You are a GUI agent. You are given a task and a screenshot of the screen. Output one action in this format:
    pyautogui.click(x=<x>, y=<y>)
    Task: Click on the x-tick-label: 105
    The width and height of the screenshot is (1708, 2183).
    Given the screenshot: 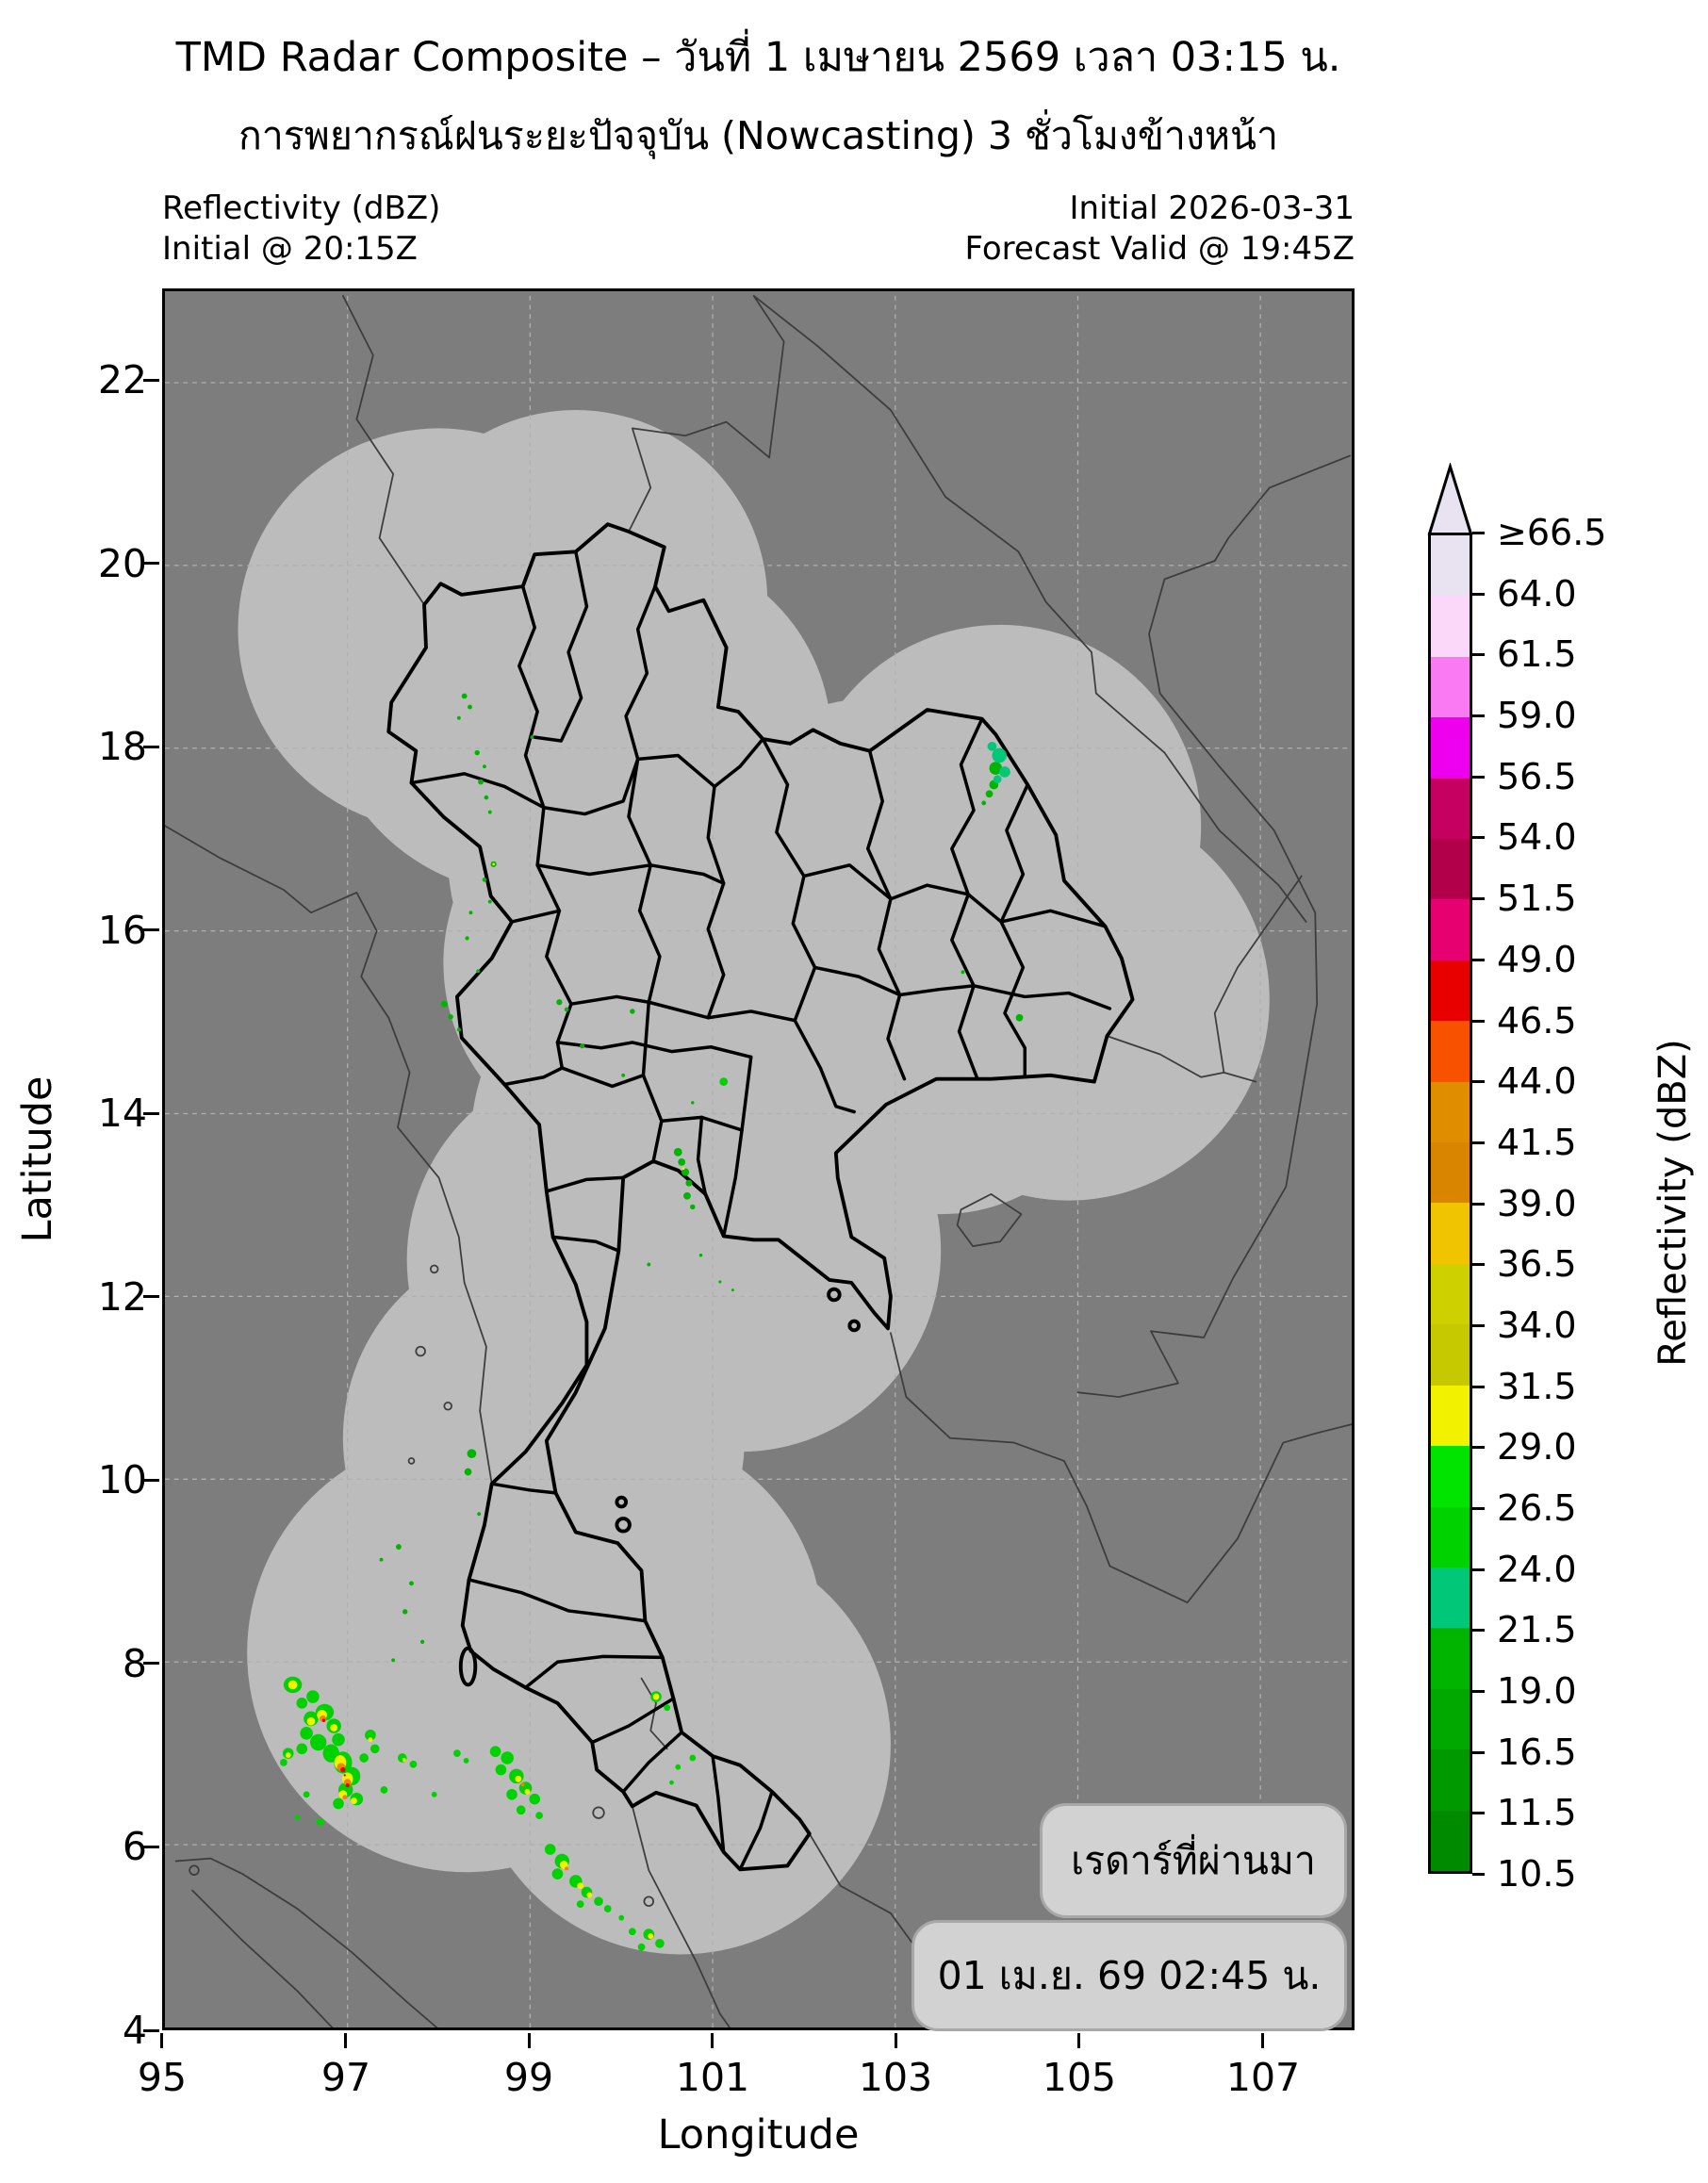 What is the action you would take?
    pyautogui.click(x=1080, y=2078)
    